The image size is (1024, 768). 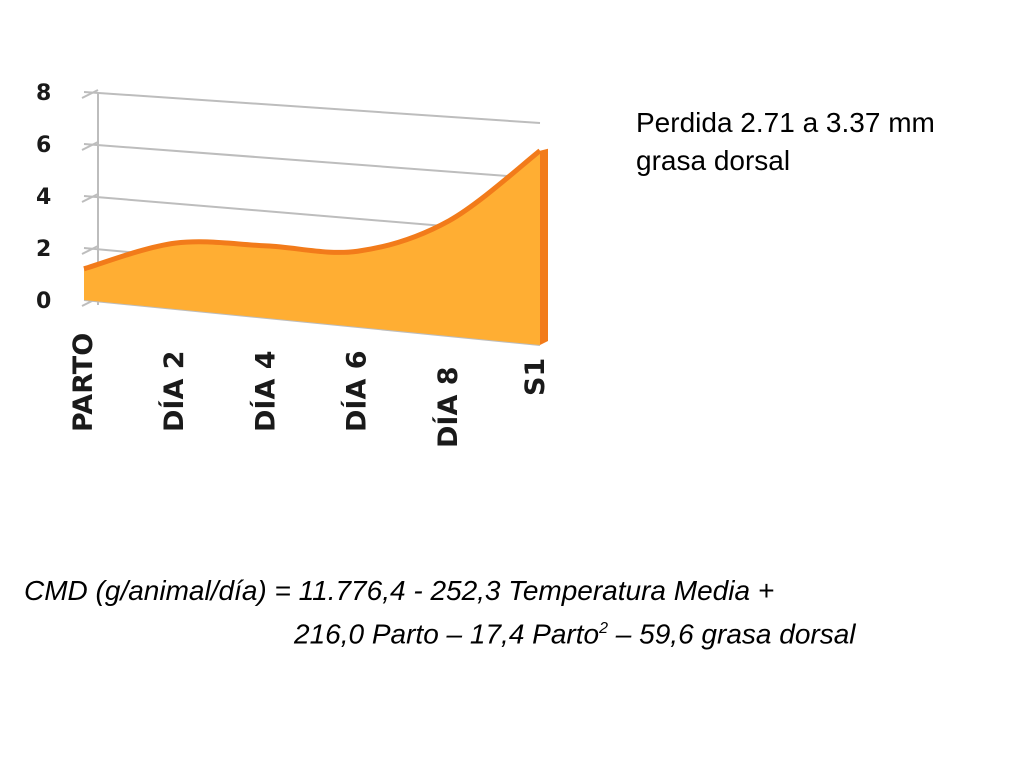 I want to click on formula-line-2-b: – 59,6 grasa dorsal, so click(x=732, y=634).